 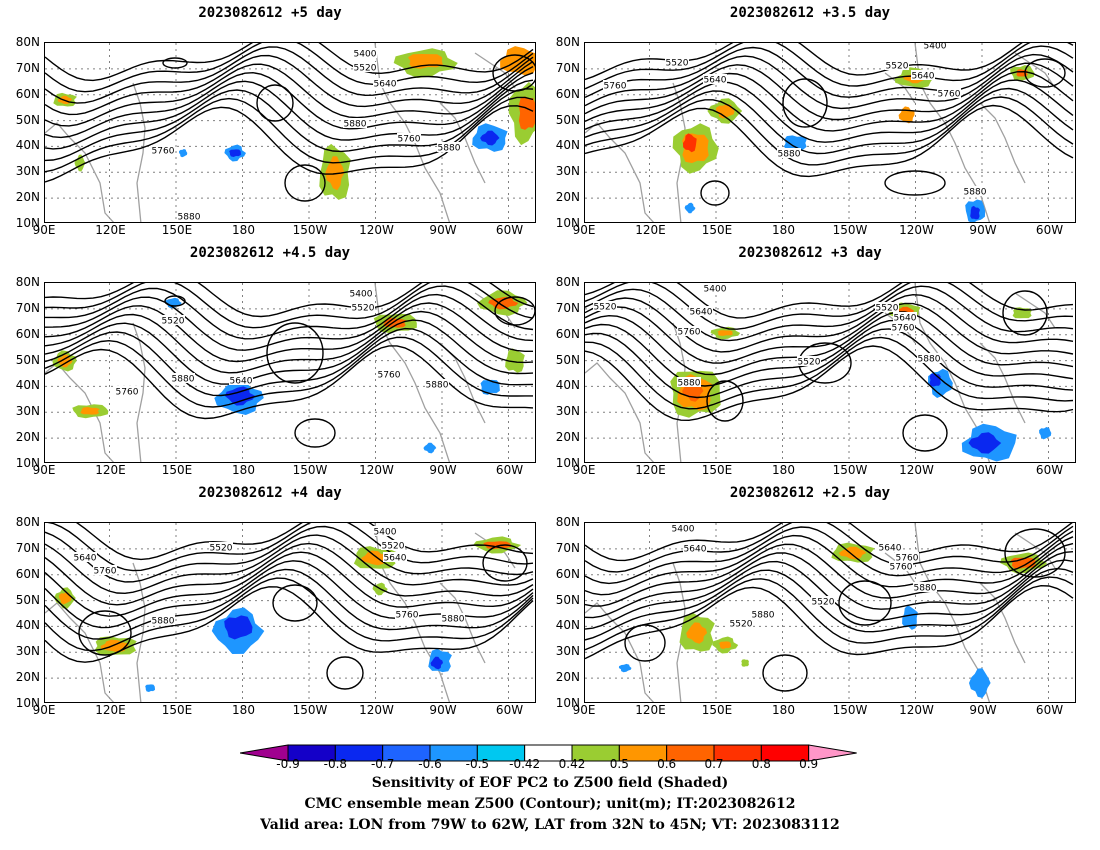 I want to click on colorbar-label: -0.5, so click(x=477, y=764).